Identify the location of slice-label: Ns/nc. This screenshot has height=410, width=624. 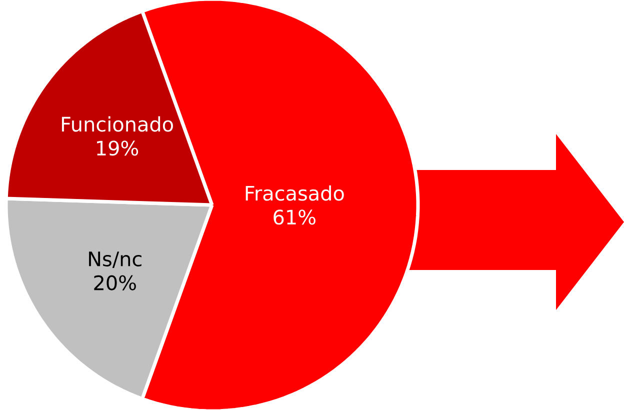
(115, 260).